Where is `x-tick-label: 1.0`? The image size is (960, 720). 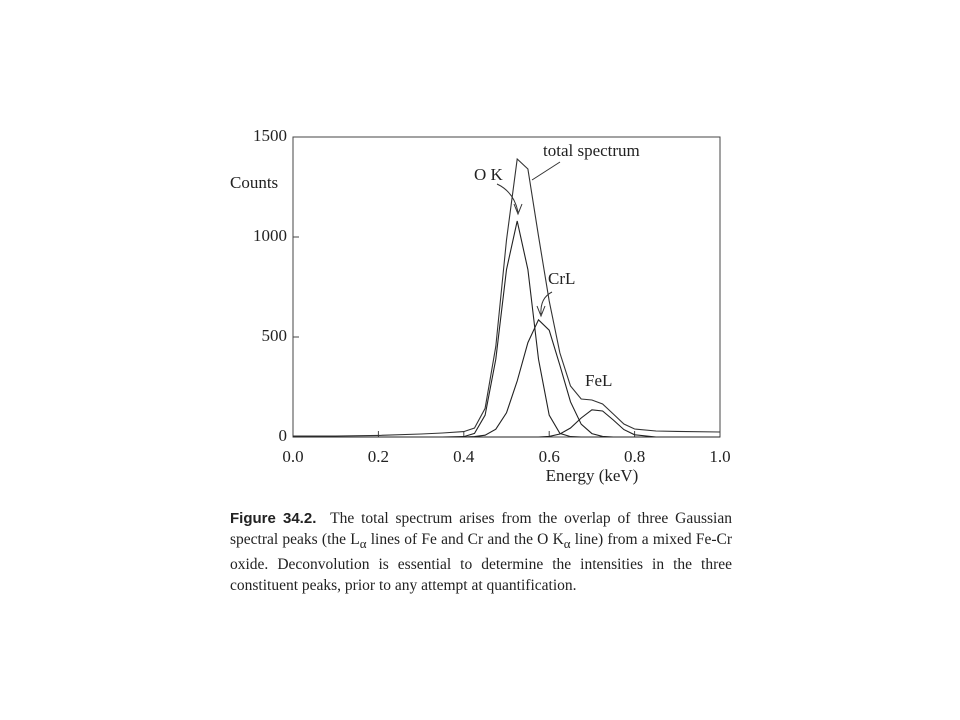
x-tick-label: 1.0 is located at coordinates (719, 456).